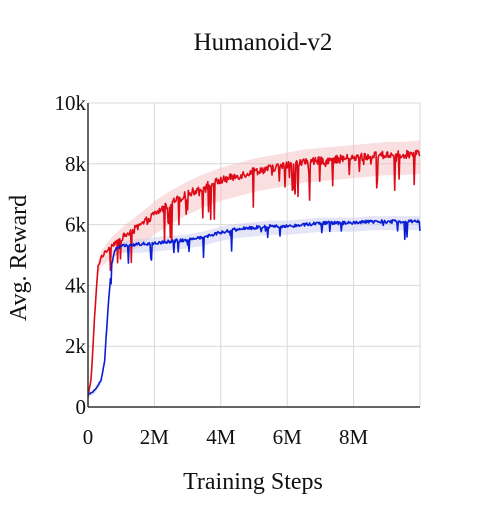 This screenshot has height=505, width=500. What do you see at coordinates (88, 437) in the screenshot?
I see `x-tick-label: 0` at bounding box center [88, 437].